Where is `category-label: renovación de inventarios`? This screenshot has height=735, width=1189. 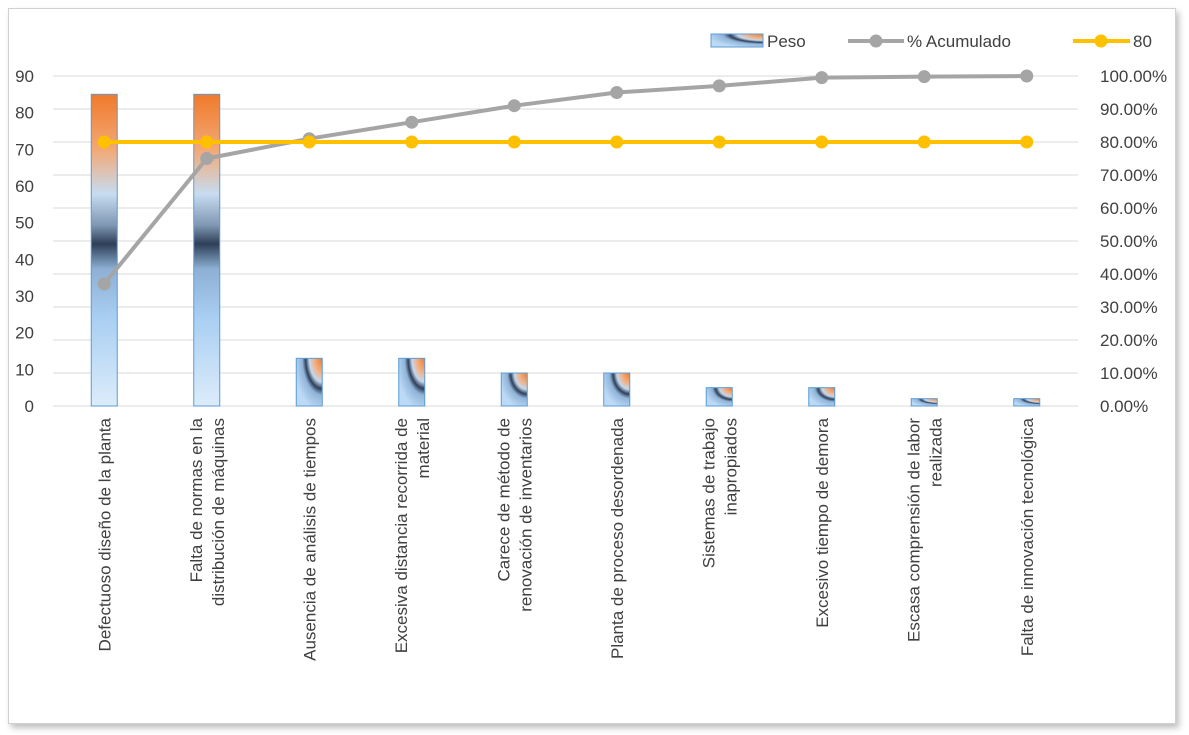
category-label: renovación de inventarios is located at coordinates (525, 515).